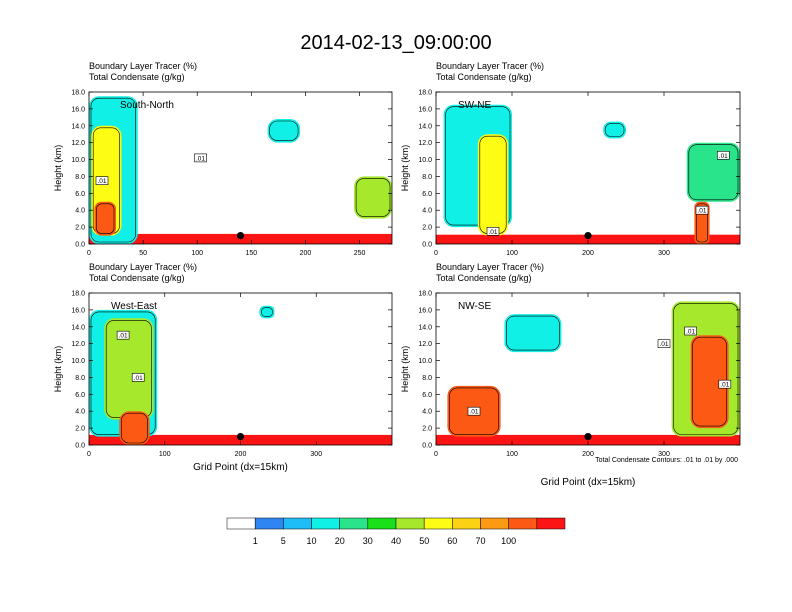 The height and width of the screenshot is (612, 792). Describe the element at coordinates (452, 541) in the screenshot. I see `colorbar-label: 60` at that location.